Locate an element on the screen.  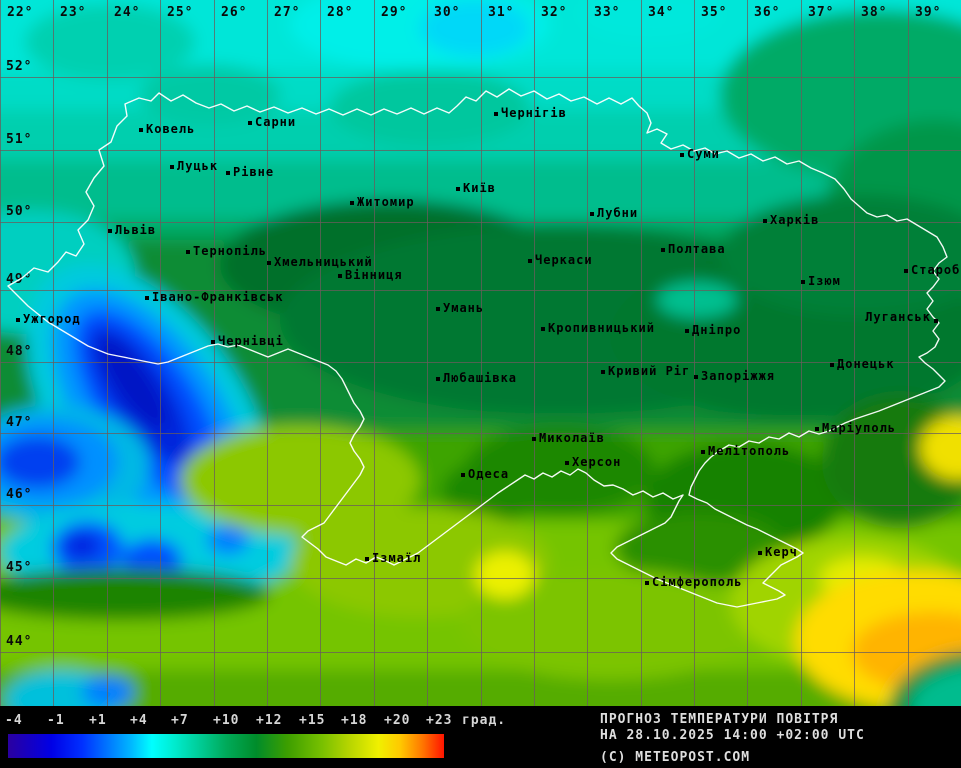
longitude-label: 32° is located at coordinates (554, 12).